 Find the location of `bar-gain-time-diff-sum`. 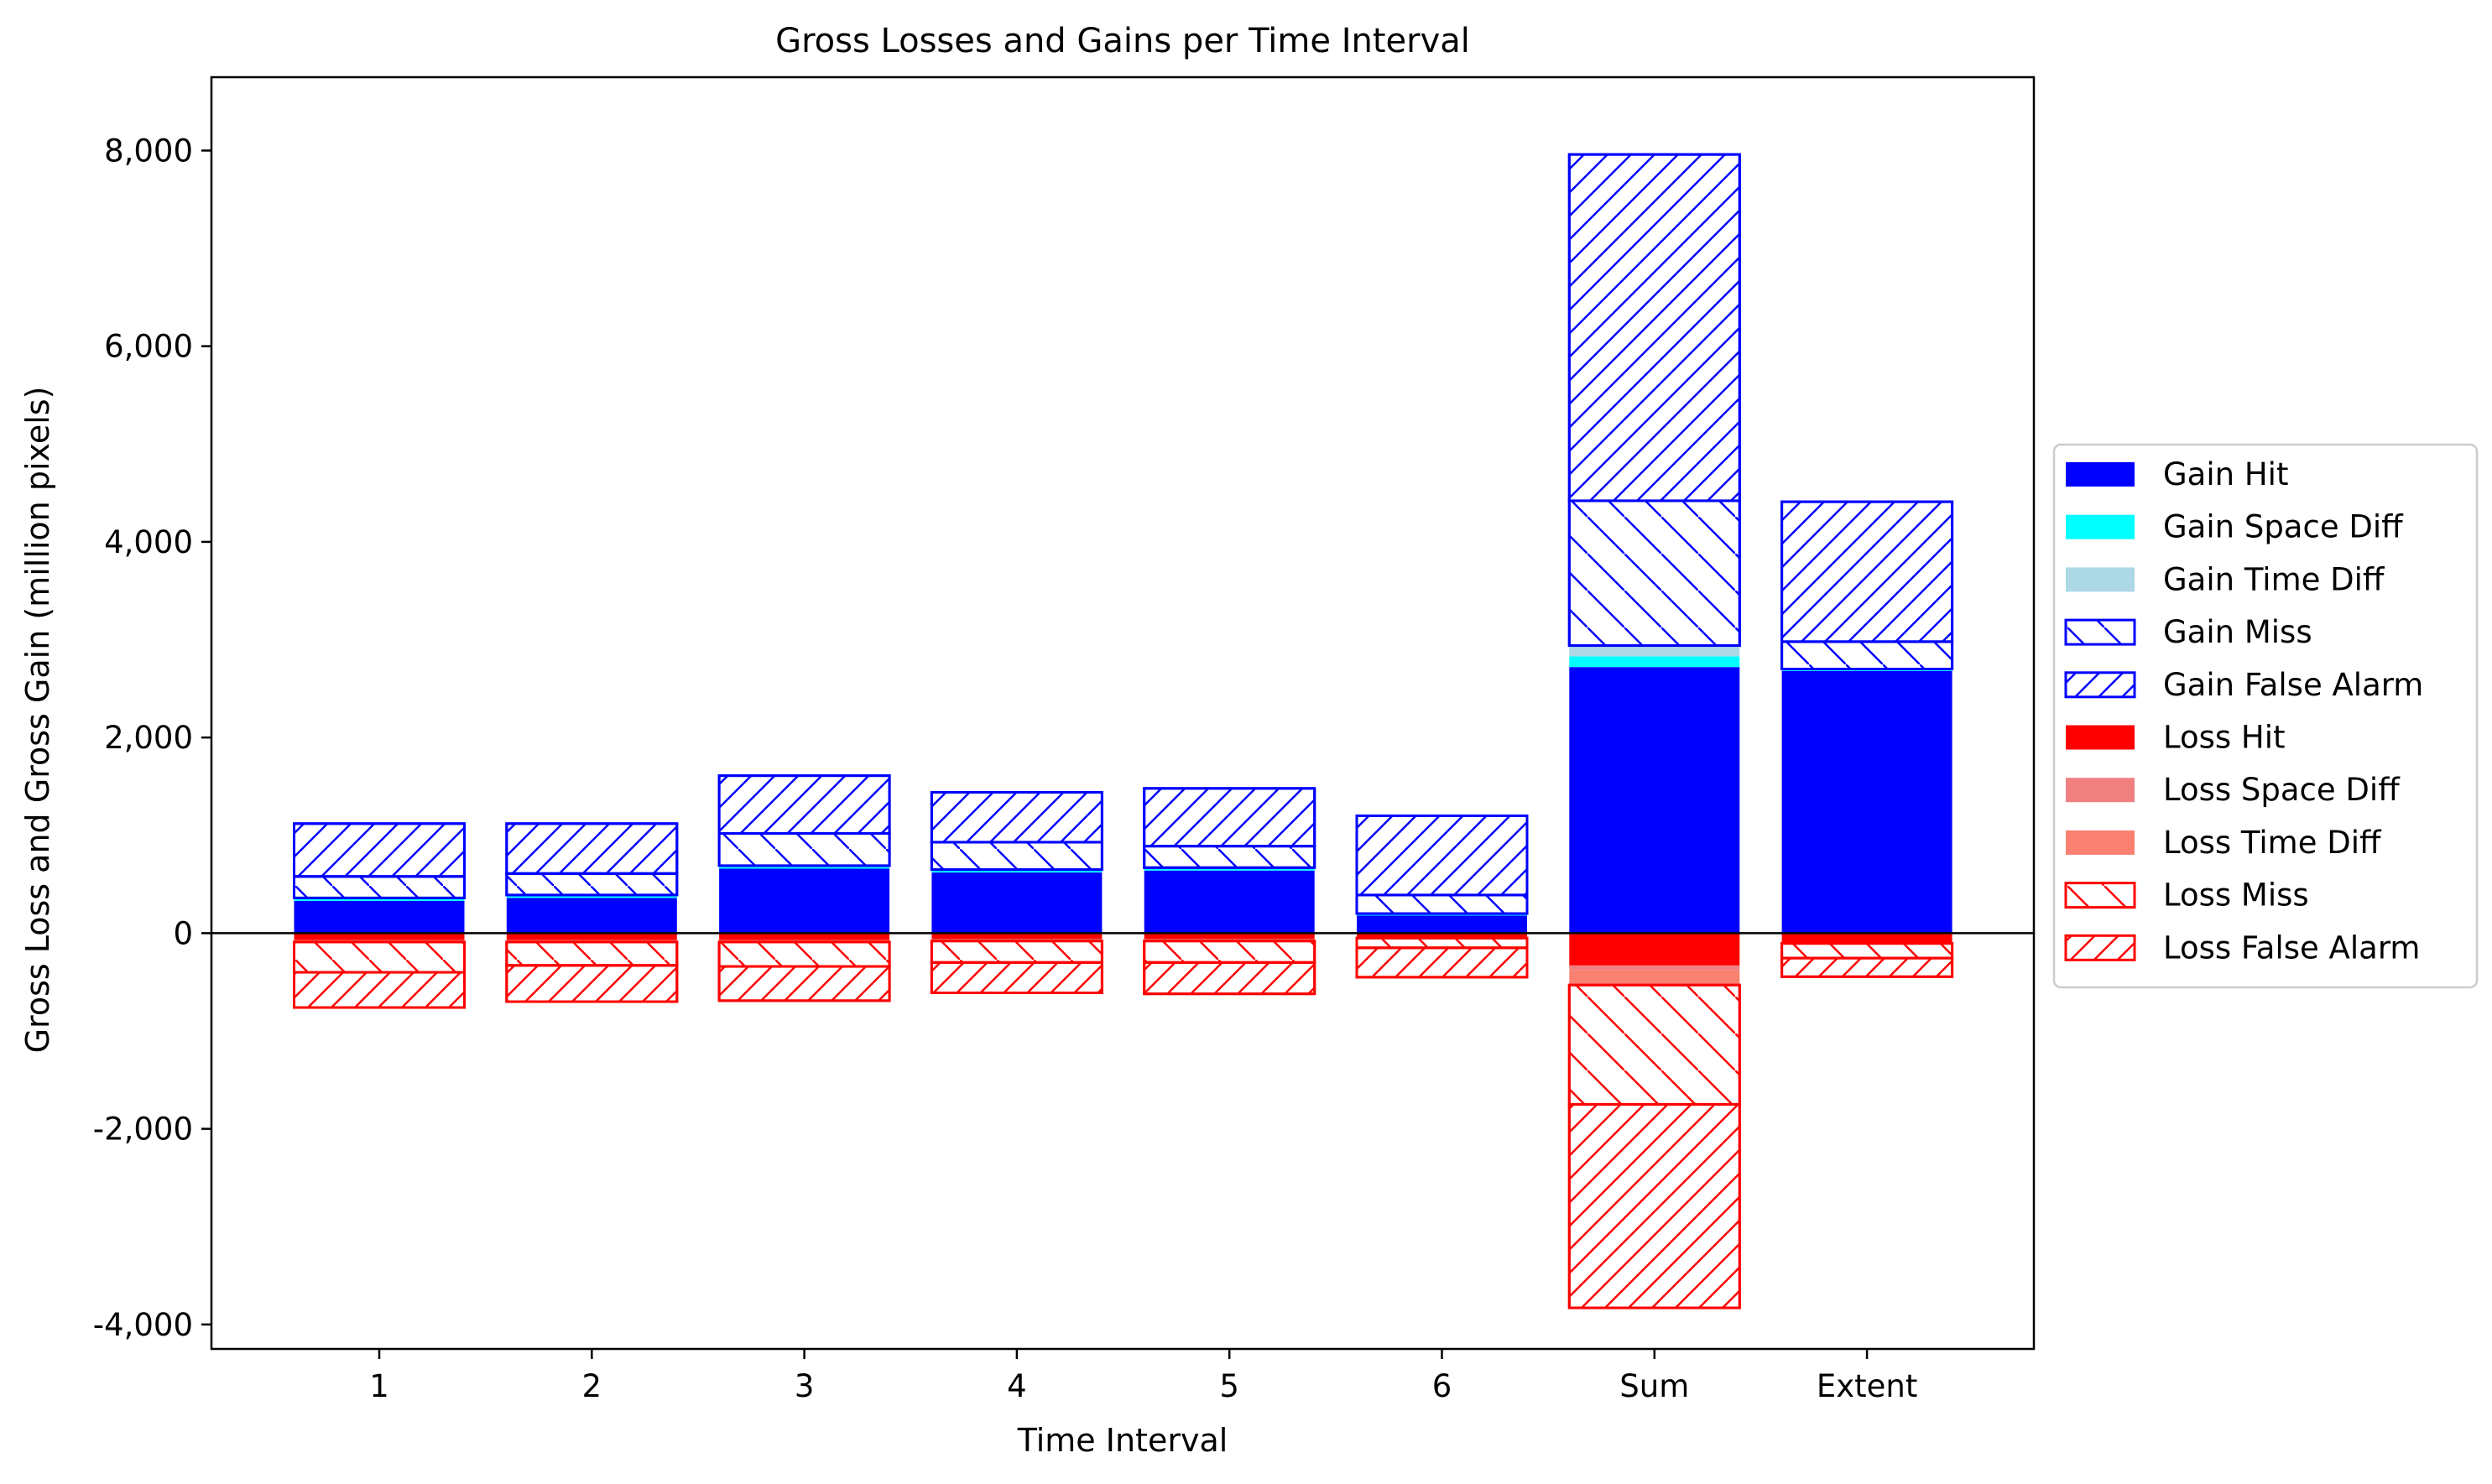

bar-gain-time-diff-sum is located at coordinates (1655, 651).